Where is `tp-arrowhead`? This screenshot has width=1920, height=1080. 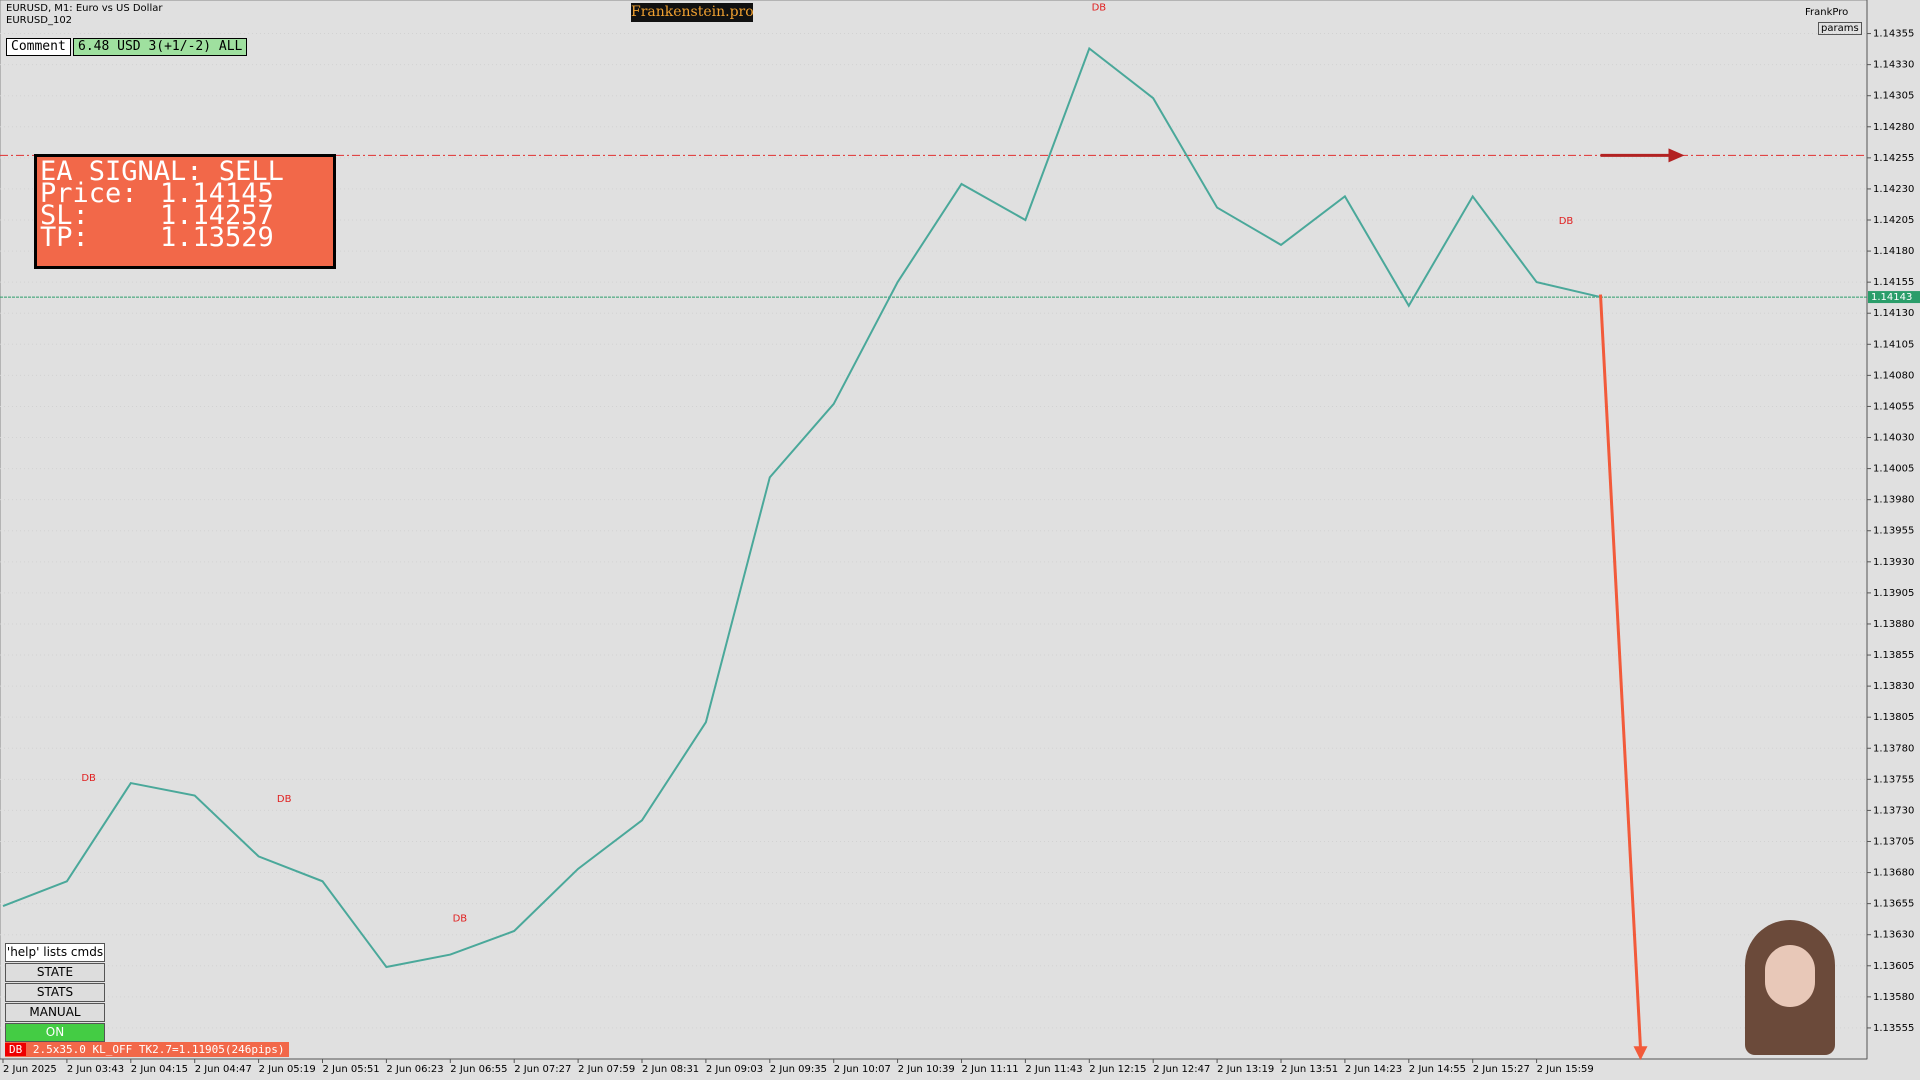 tp-arrowhead is located at coordinates (1640, 1053).